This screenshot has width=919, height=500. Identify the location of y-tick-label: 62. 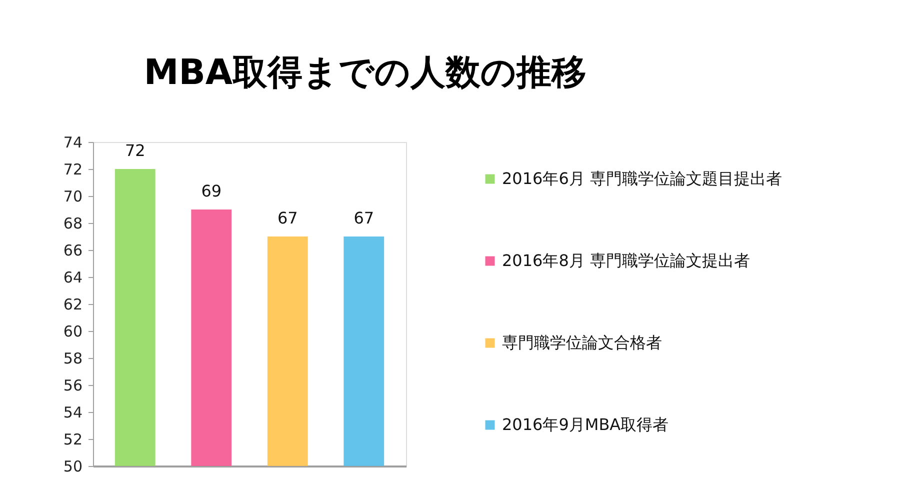
(72, 305).